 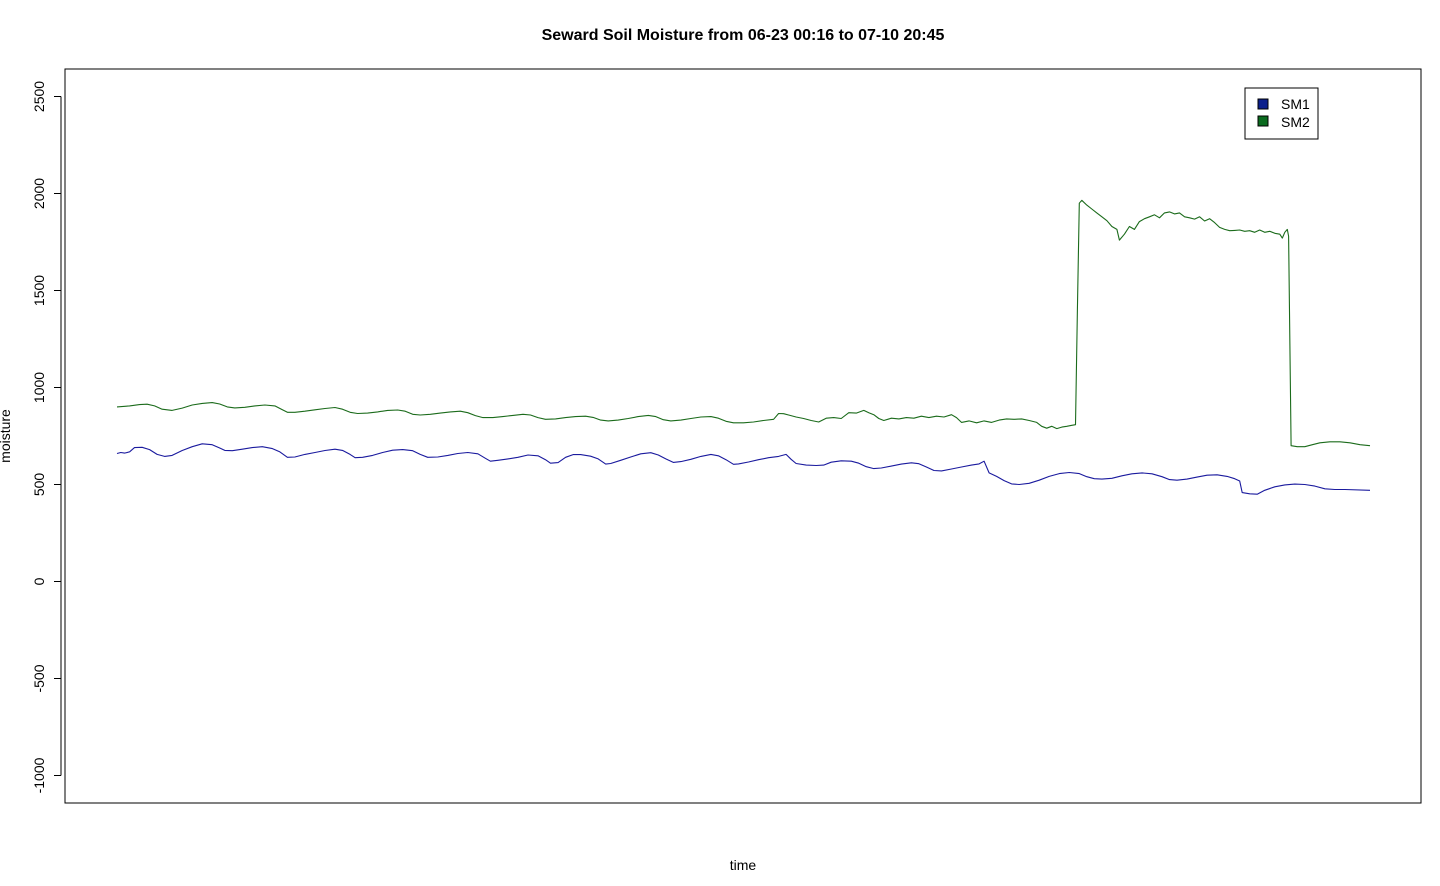 I want to click on legend-box, so click(x=1281, y=113).